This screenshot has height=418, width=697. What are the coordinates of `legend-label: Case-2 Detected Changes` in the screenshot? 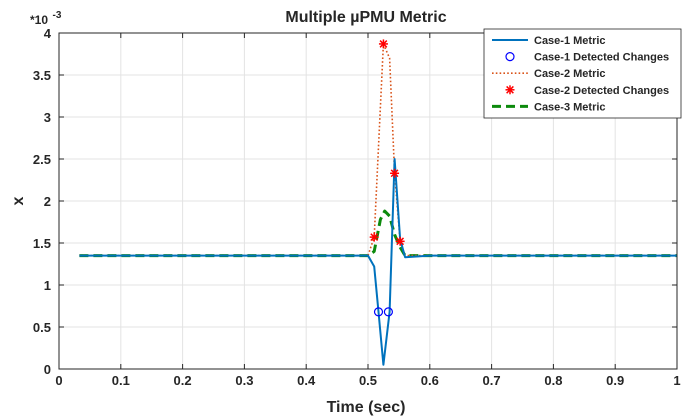 It's located at (601, 91).